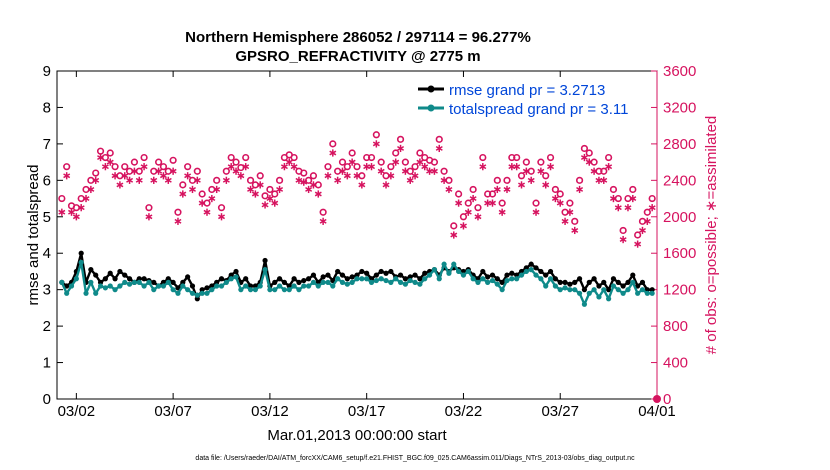 The height and width of the screenshot is (470, 830). What do you see at coordinates (77, 411) in the screenshot?
I see `x-tick-label: 03/02` at bounding box center [77, 411].